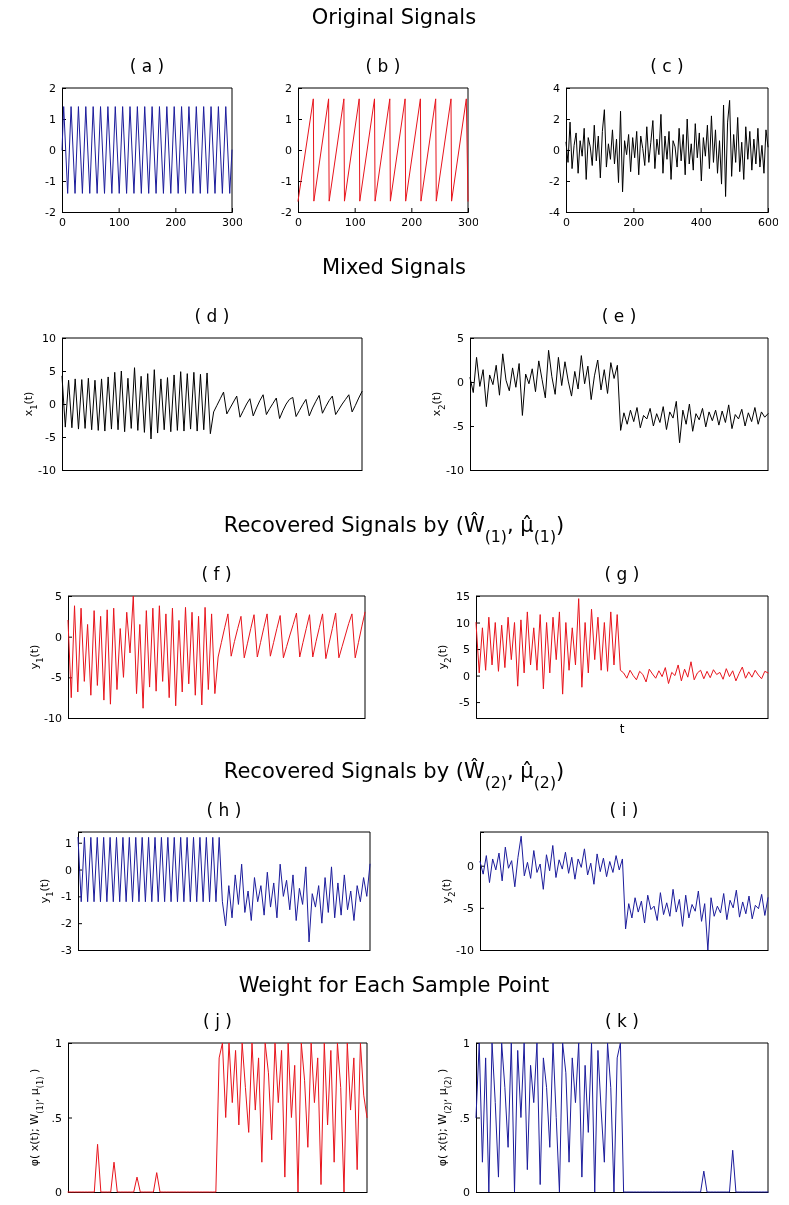 Image resolution: width=789 pixels, height=1205 pixels. What do you see at coordinates (622, 574) in the screenshot?
I see `chart-title: ( g )` at bounding box center [622, 574].